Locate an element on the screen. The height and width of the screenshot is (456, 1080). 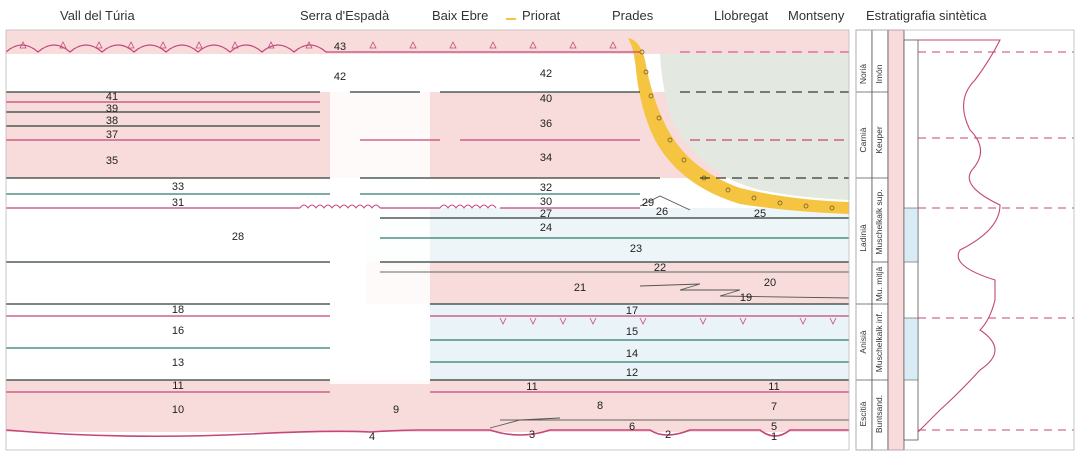
unit-label-11c: 11 is located at coordinates (773, 387).